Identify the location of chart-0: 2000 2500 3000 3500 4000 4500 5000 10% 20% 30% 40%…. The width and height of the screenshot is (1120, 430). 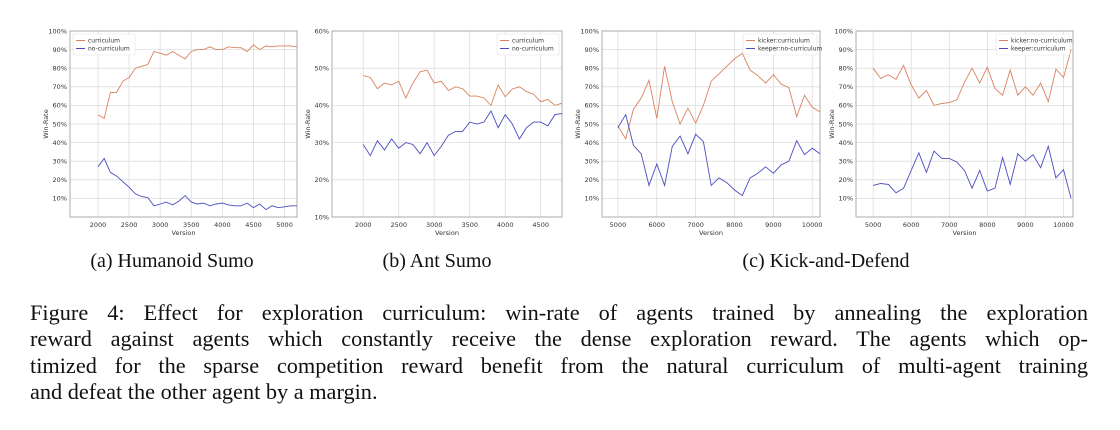
(170, 132).